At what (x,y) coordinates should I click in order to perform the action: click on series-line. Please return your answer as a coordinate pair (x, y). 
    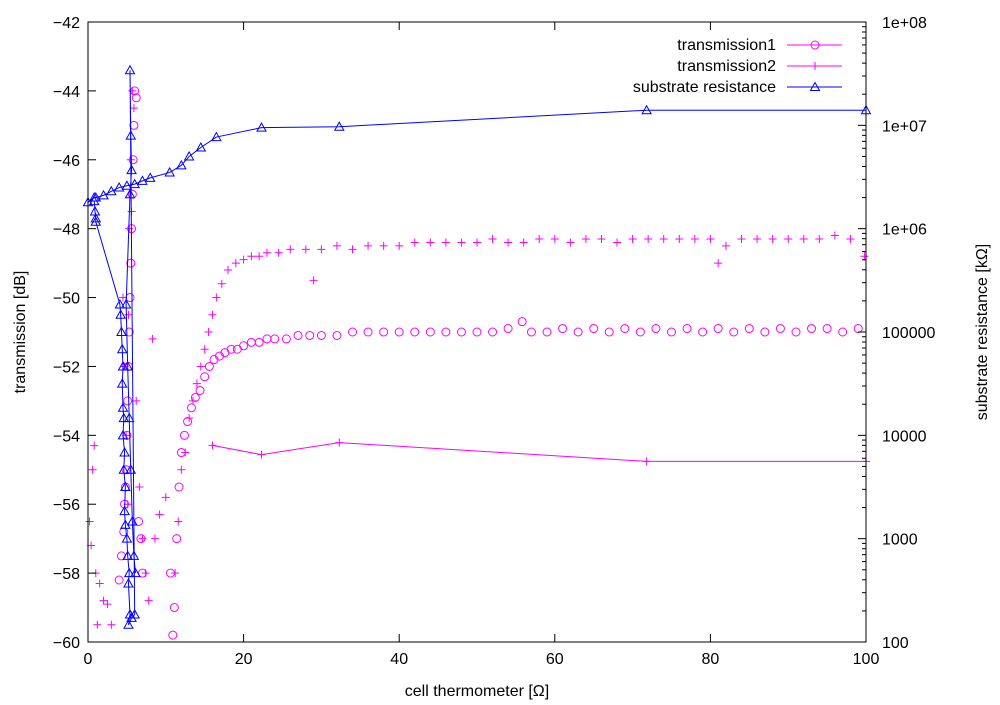
    Looking at the image, I should click on (539, 452).